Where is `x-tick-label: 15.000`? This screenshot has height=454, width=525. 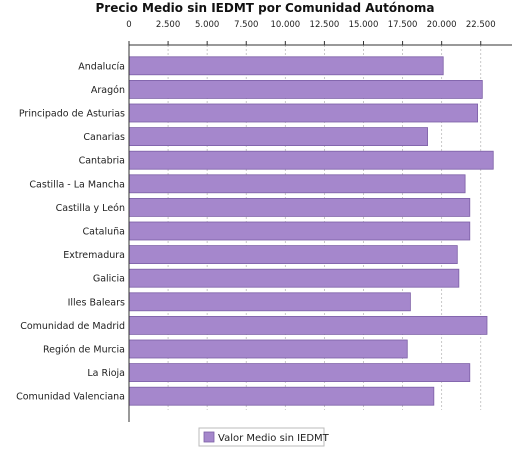
x-tick-label: 15.000 is located at coordinates (364, 25).